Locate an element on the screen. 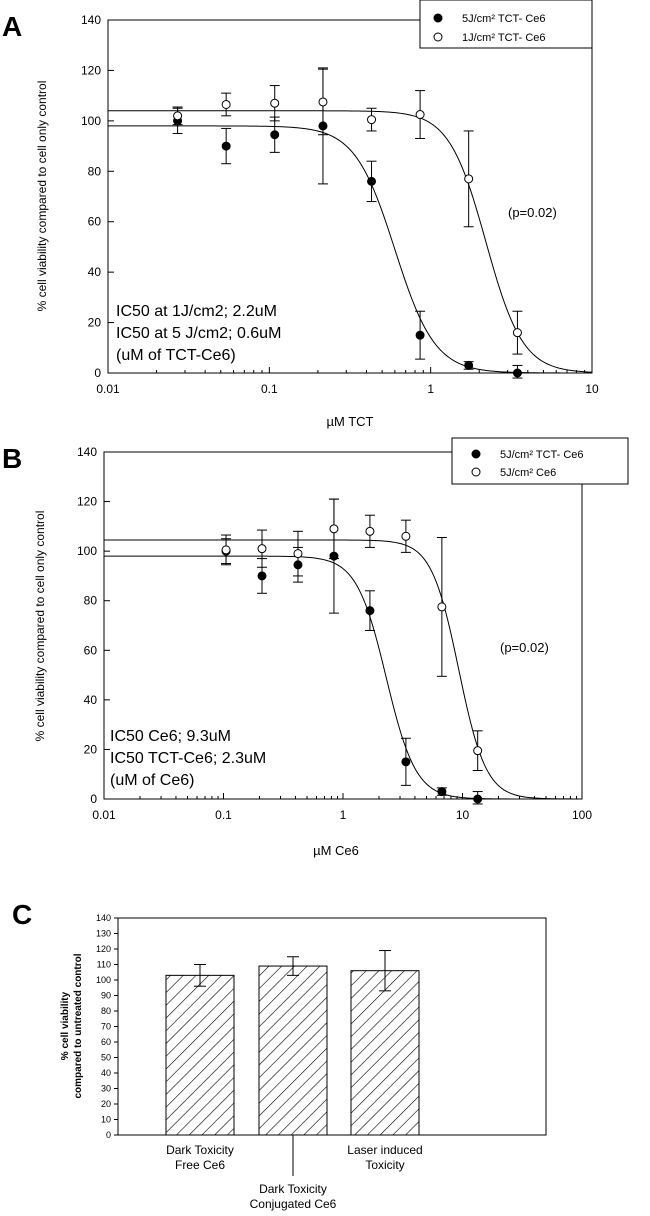 Image resolution: width=650 pixels, height=1216 pixels. panel-a-legend-box is located at coordinates (506, 24).